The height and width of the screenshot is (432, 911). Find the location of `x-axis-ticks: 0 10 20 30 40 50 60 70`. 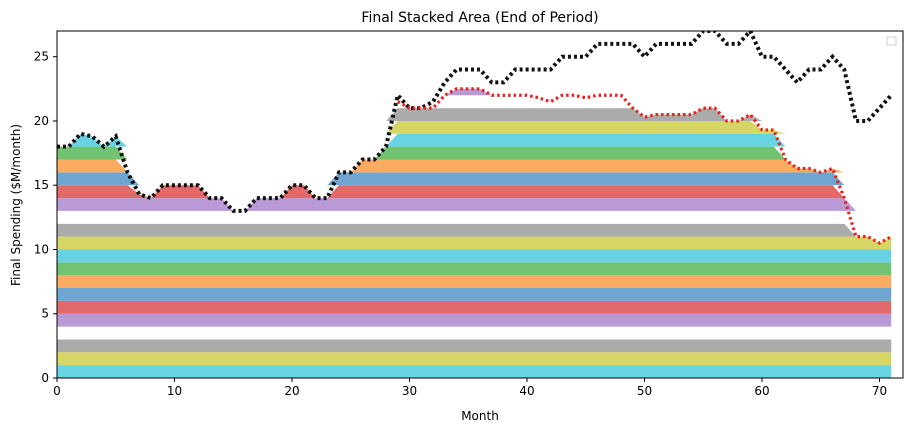

x-axis-ticks: 0 10 20 30 40 50 60 70 is located at coordinates (470, 388).